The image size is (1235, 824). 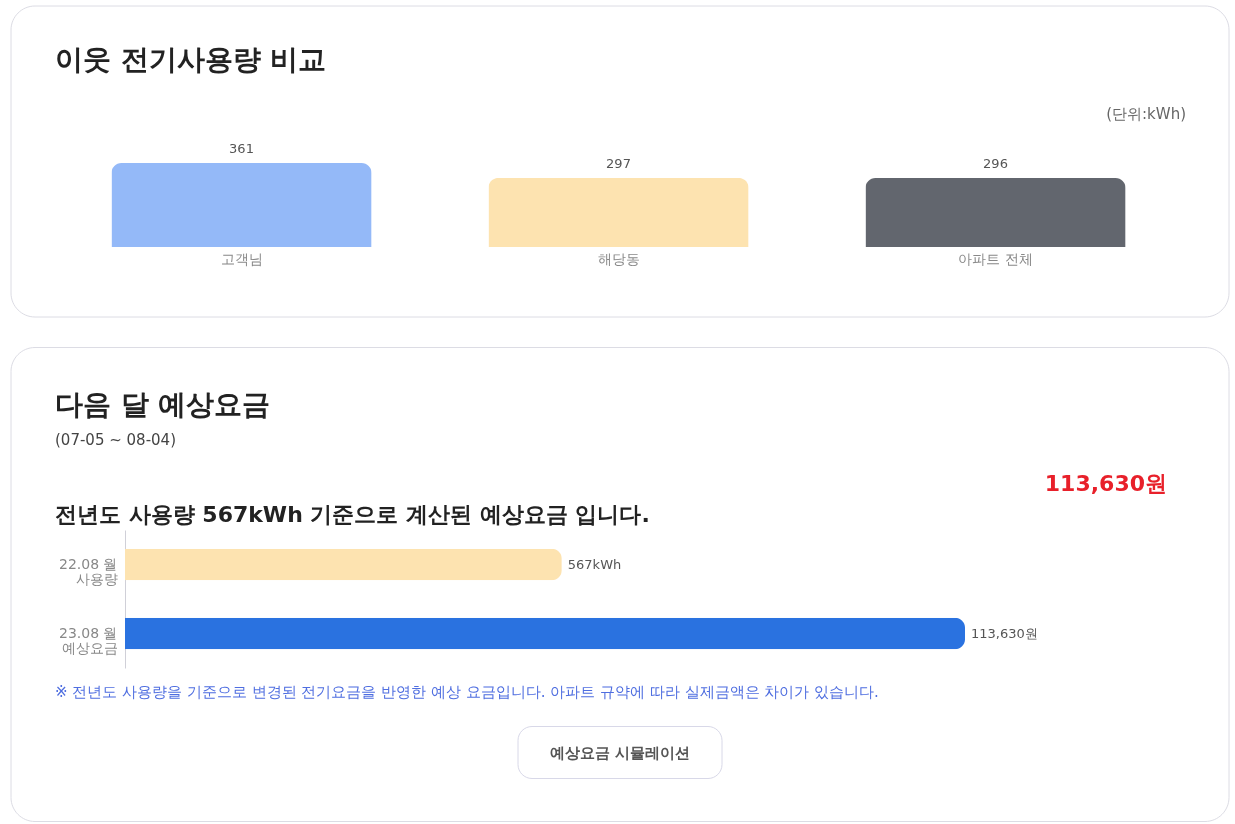 I want to click on text: ※ 전년도 사용량을 기준으로 변경된 전기요금을 반영한 예상 요금입니다. 아파트 규약에 따라 실제금액은 차이가 있습니다., so click(x=467, y=691).